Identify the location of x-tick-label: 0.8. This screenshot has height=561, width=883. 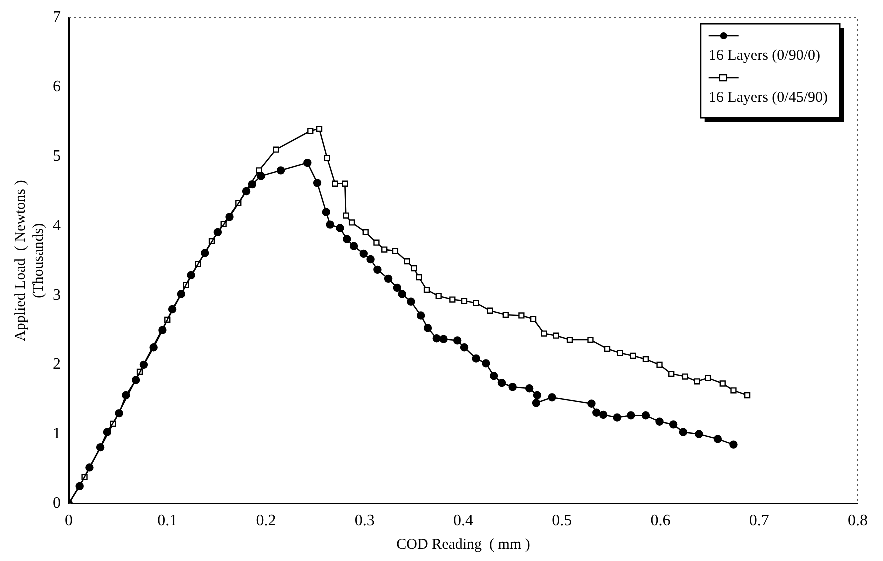
(858, 521).